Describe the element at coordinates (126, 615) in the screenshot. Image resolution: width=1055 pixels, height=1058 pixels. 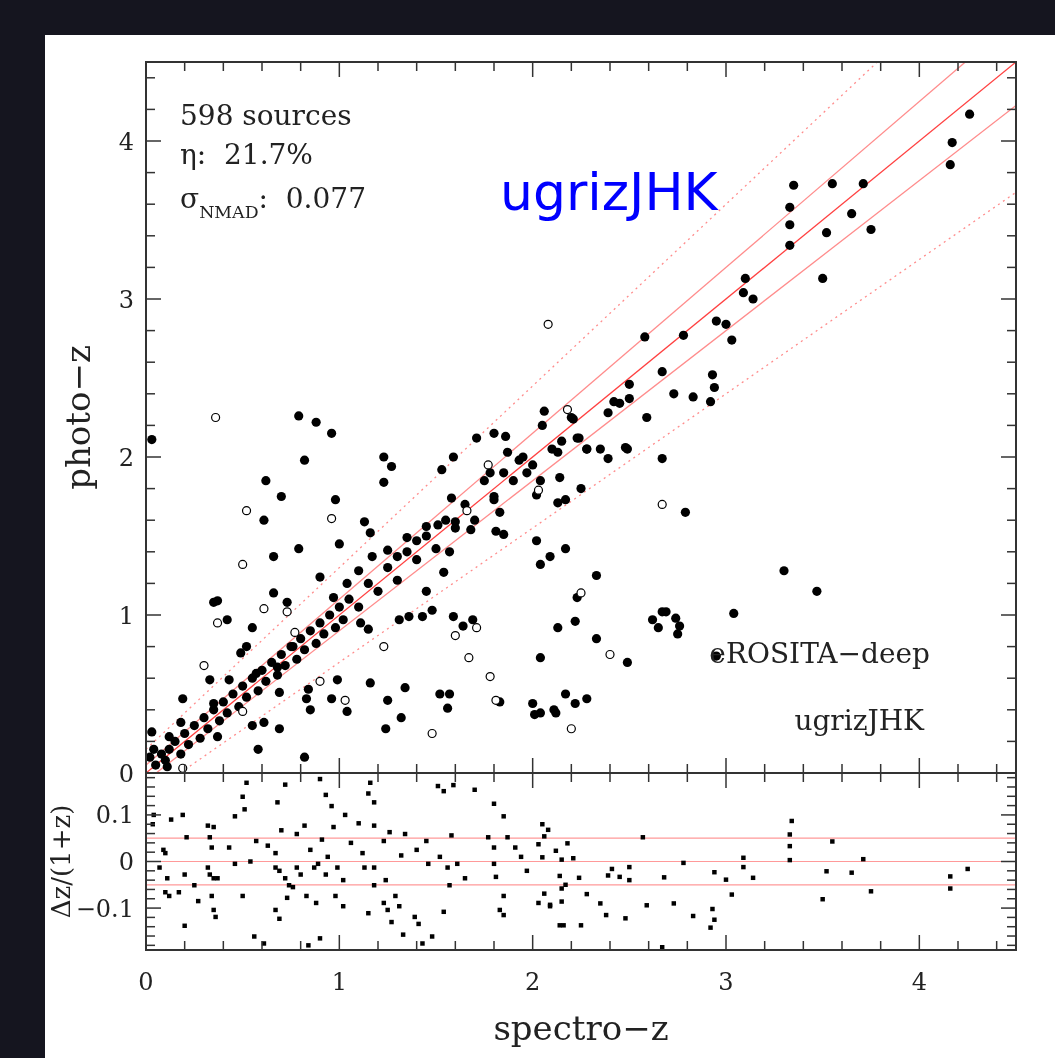
I see `y-tick-label: 1` at that location.